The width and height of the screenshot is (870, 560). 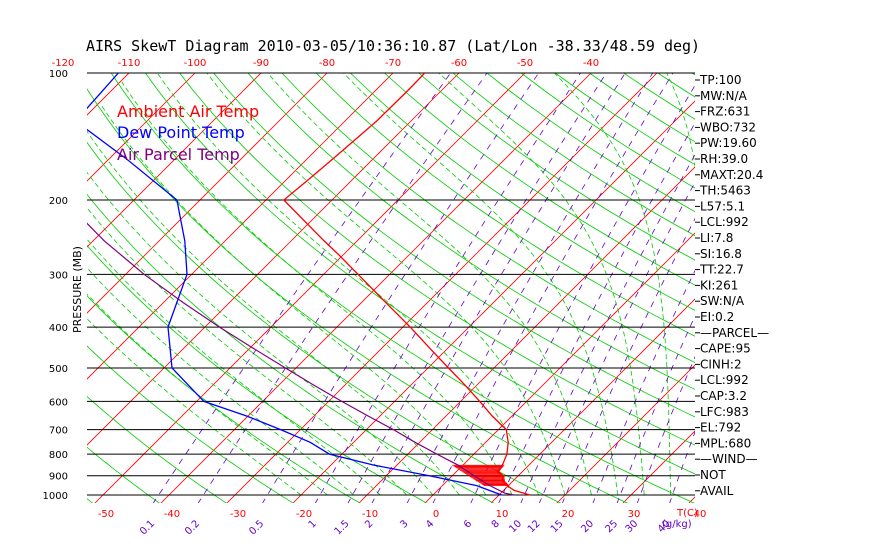 What do you see at coordinates (405, 527) in the screenshot?
I see `mixing-ratio-ticks: 0.1 0.2 0.5 1 1.5 2 3 4 6 8 10 12 15 20 25 30 40` at bounding box center [405, 527].